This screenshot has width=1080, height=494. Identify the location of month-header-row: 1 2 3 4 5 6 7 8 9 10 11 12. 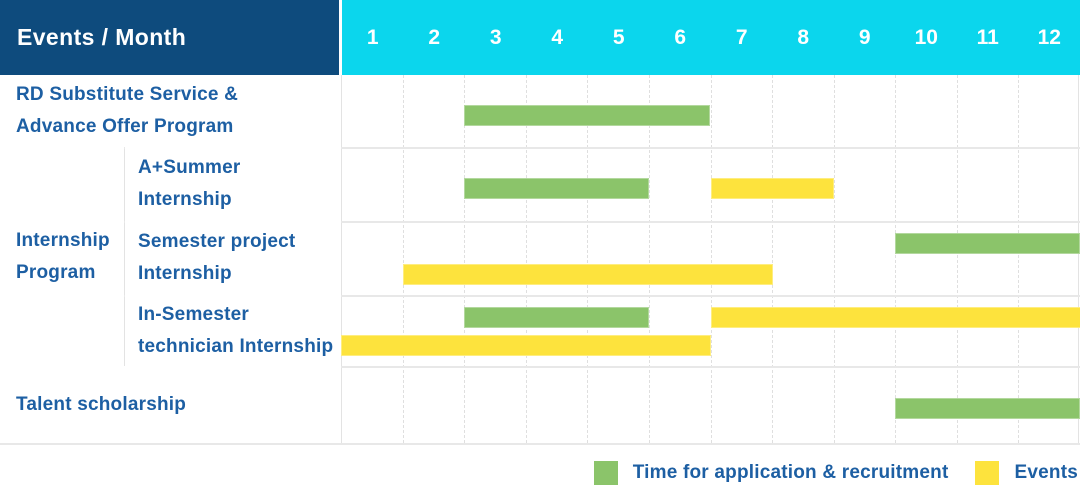
(711, 37).